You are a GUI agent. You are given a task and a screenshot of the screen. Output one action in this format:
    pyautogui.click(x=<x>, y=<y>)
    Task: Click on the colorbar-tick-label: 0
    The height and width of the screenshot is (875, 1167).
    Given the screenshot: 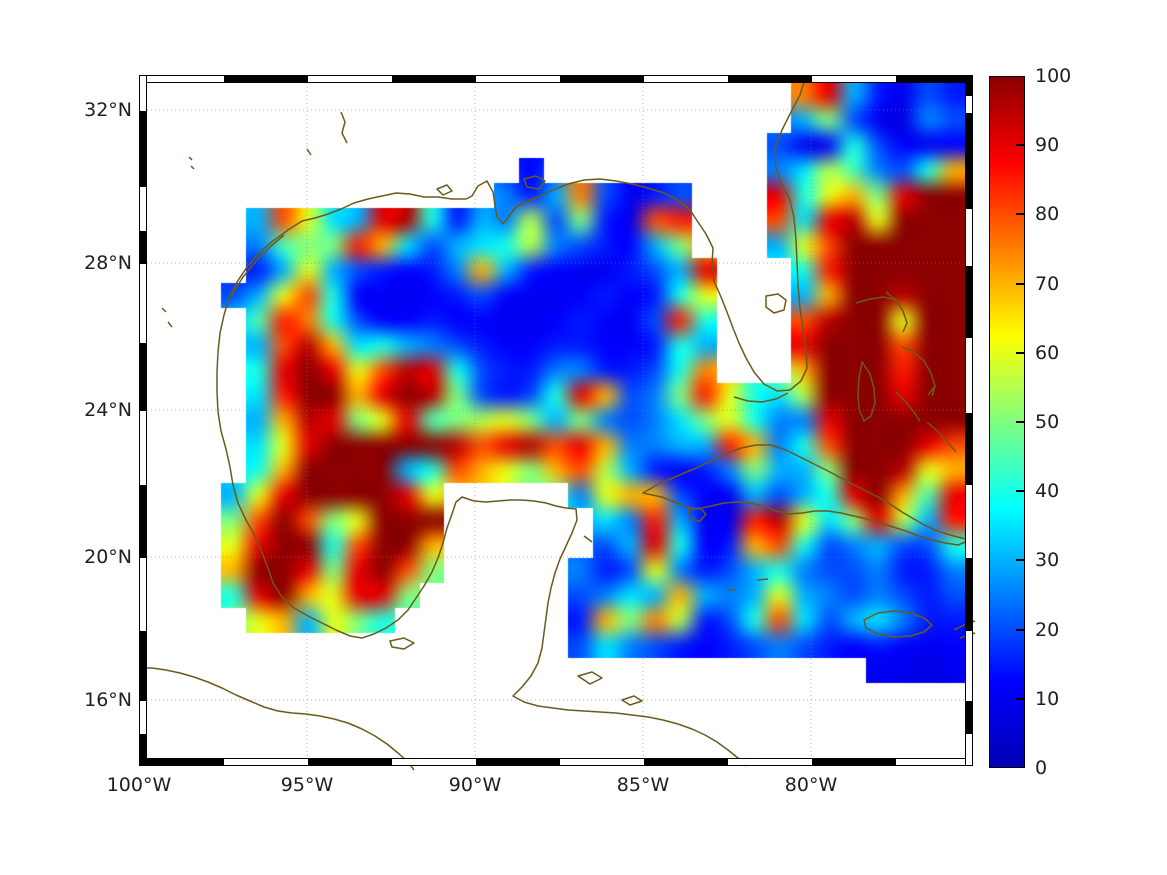 What is the action you would take?
    pyautogui.click(x=1041, y=768)
    